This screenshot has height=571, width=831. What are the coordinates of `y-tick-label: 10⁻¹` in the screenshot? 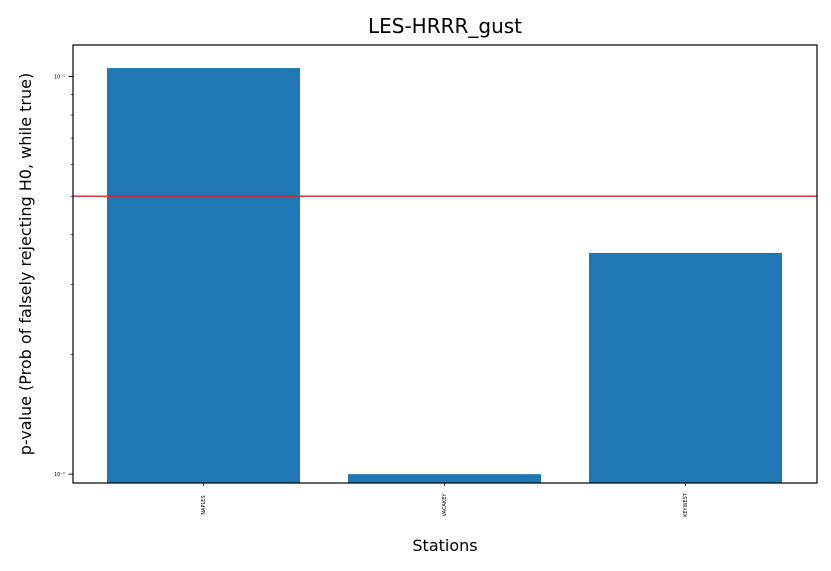 It's located at (59, 77).